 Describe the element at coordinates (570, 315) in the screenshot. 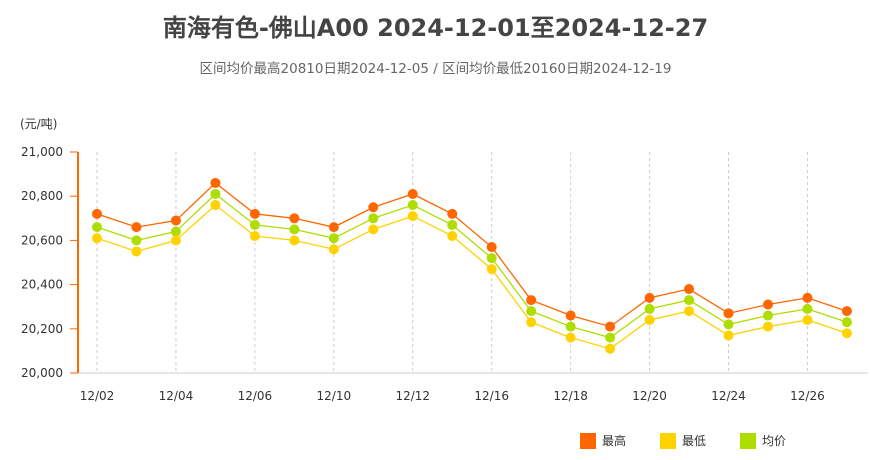

I see `data-point-最高-12/18` at that location.